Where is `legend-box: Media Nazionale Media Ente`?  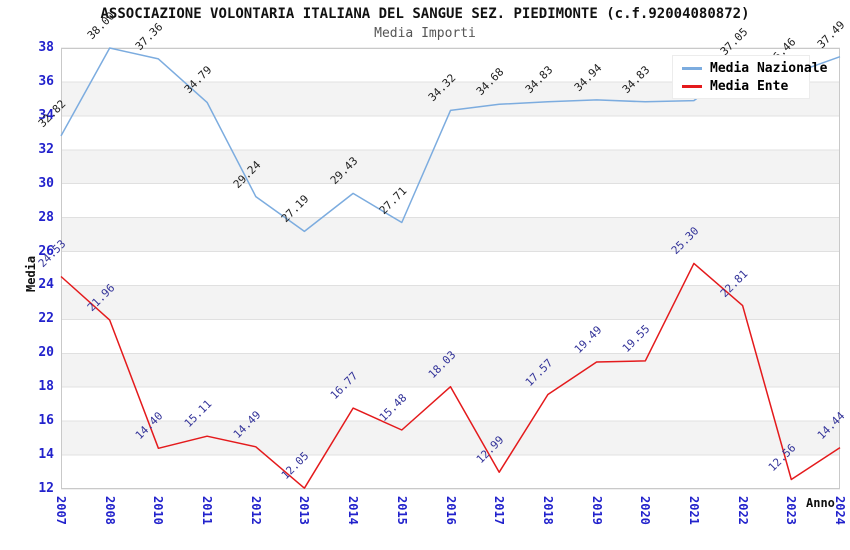
legend-box: Media Nazionale Media Ente is located at coordinates (749, 77).